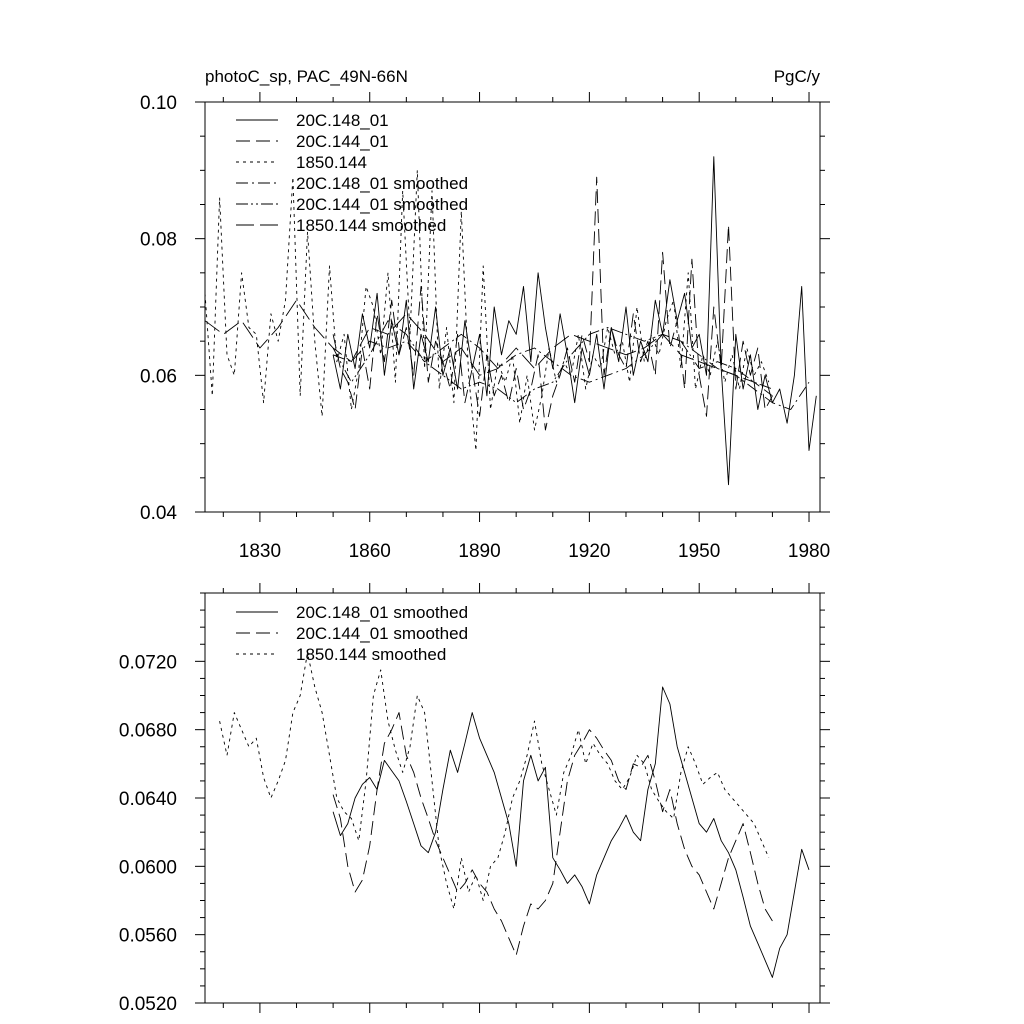 Image resolution: width=1024 pixels, height=1024 pixels. What do you see at coordinates (148, 662) in the screenshot?
I see `y-tick-label: 0.0720` at bounding box center [148, 662].